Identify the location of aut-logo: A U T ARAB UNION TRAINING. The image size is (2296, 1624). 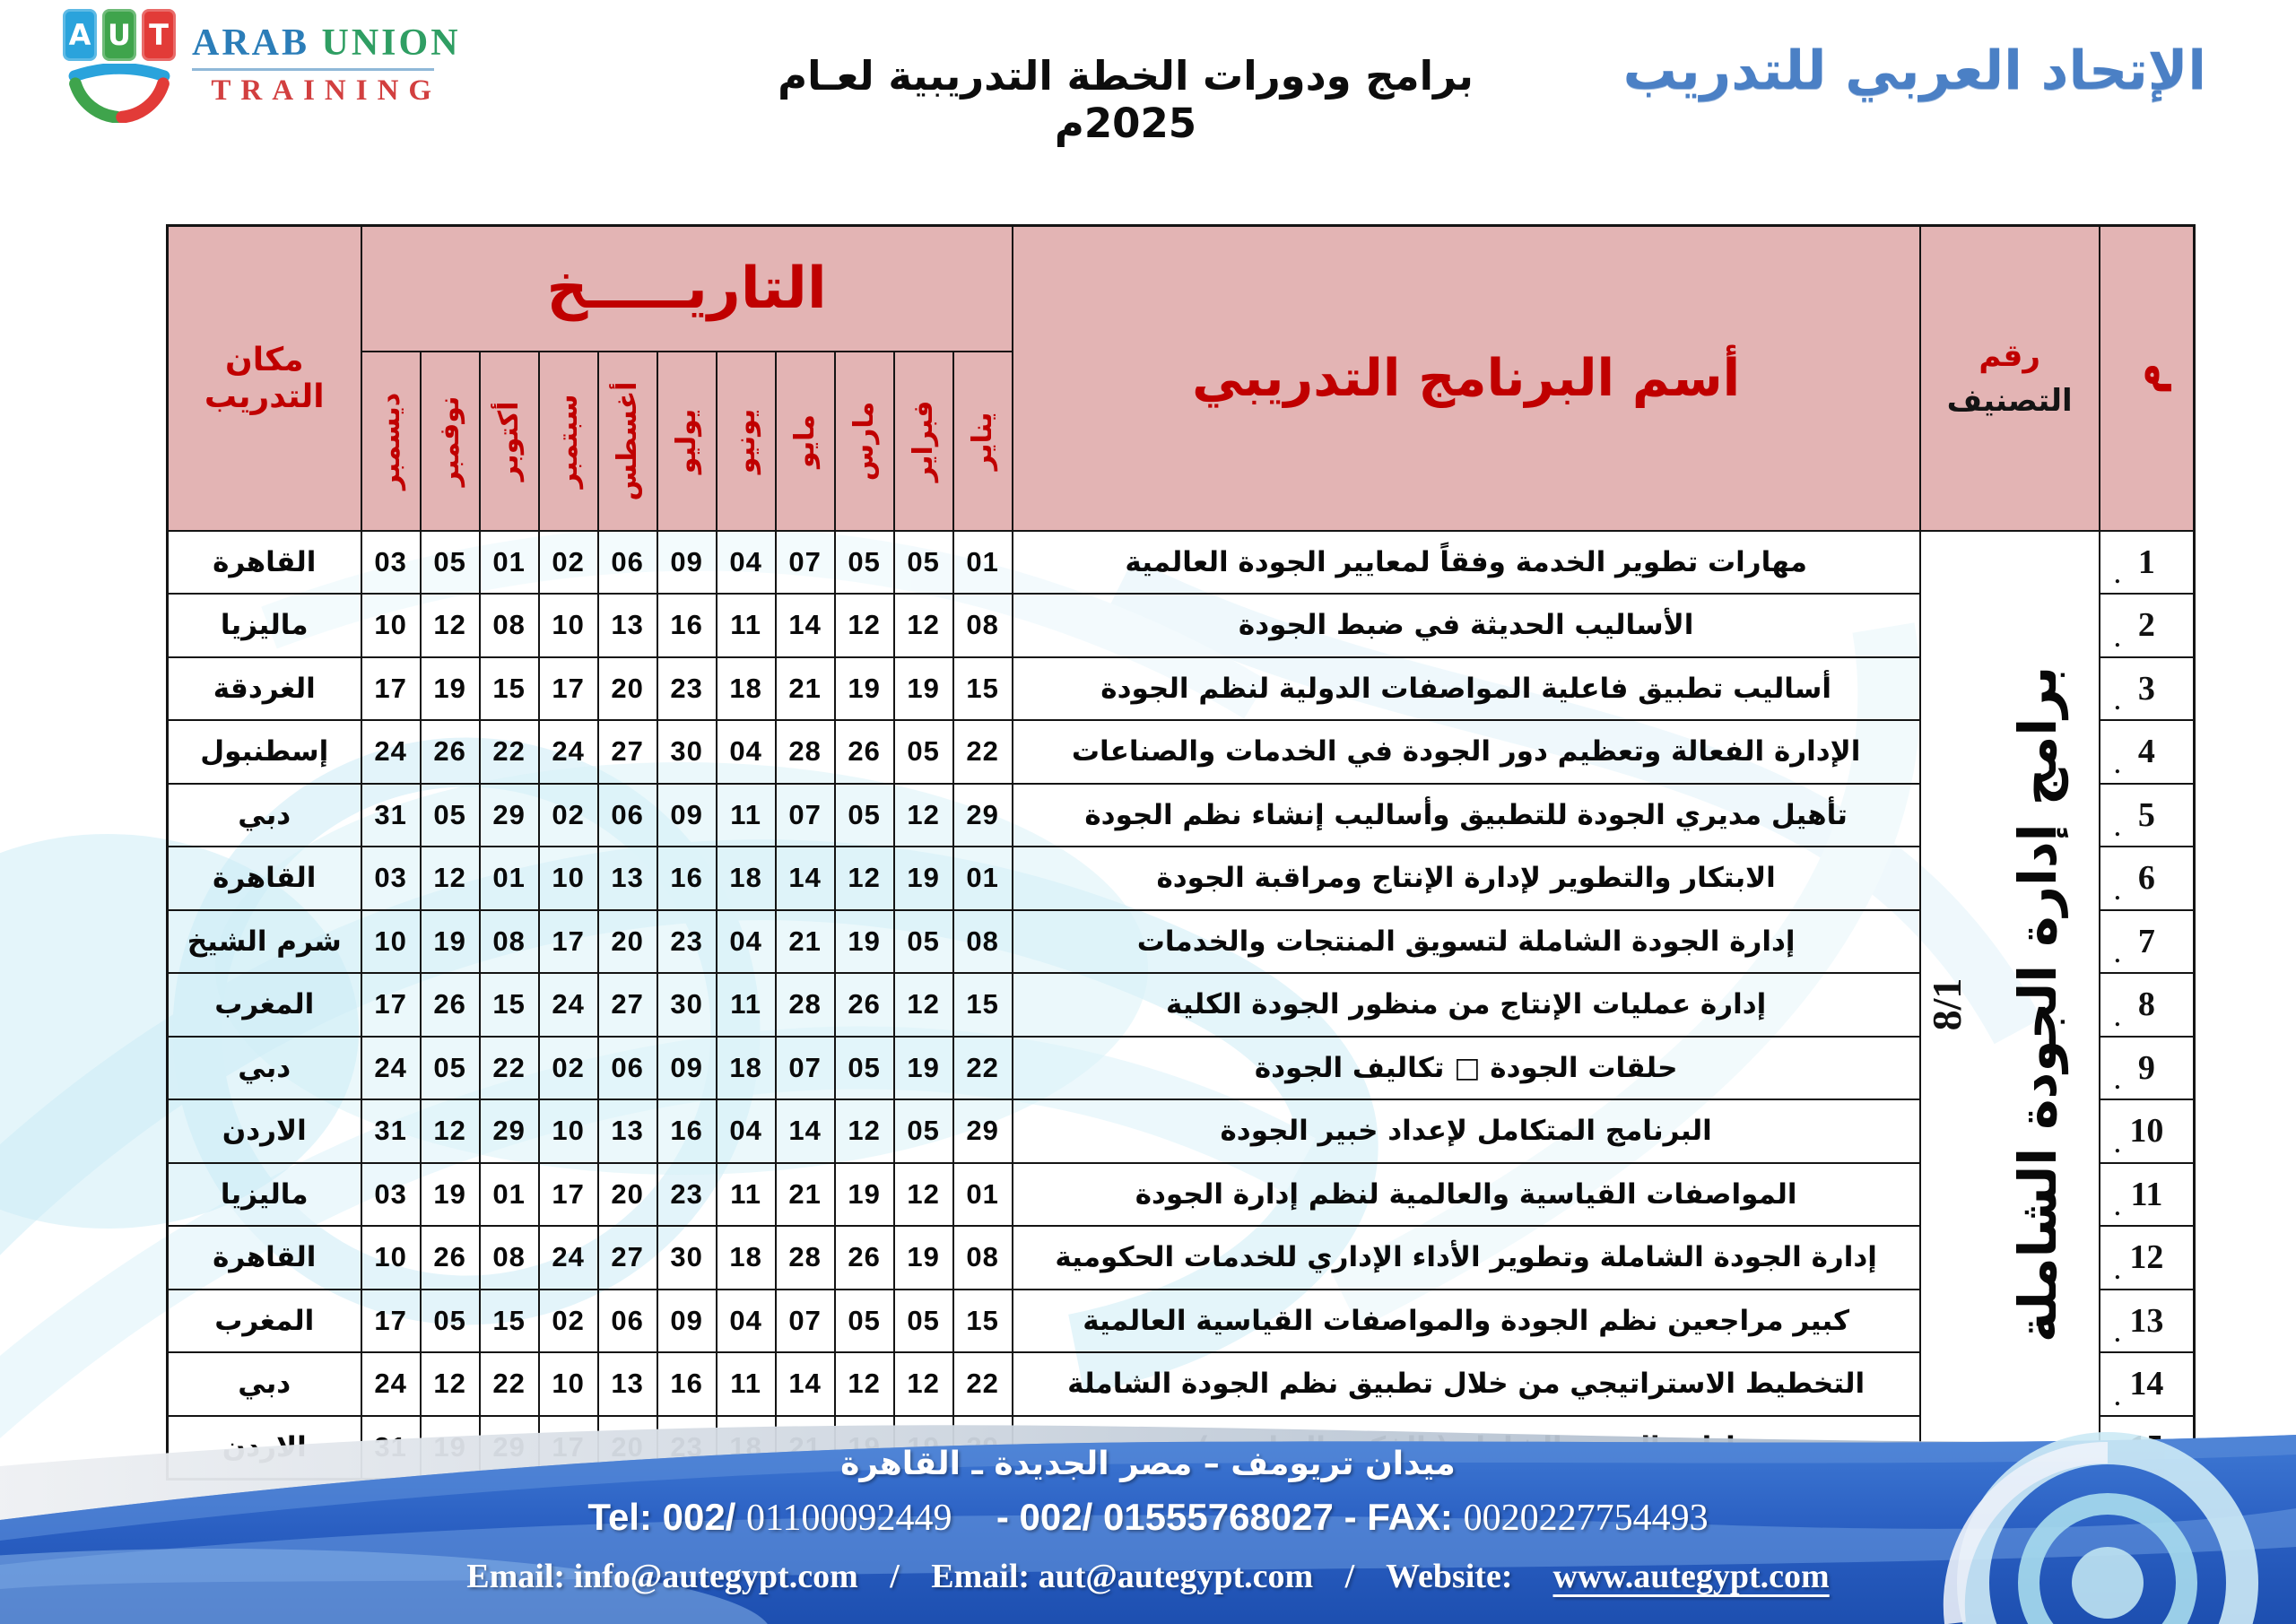
(262, 66).